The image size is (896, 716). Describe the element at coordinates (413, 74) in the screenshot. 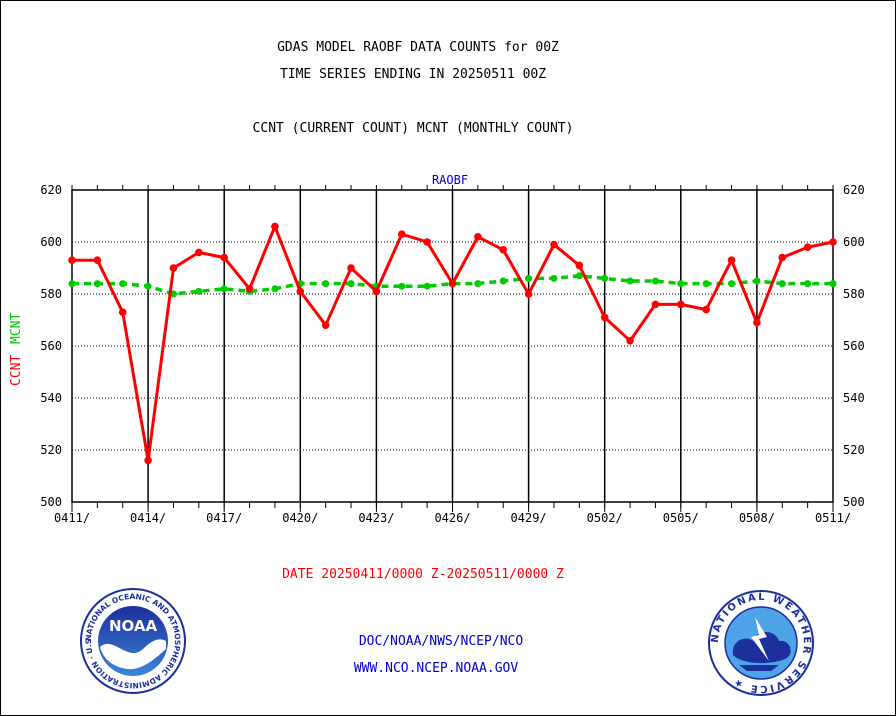

I see `chart-title-line2: TIME SERIES ENDING IN 20250511 00Z` at that location.